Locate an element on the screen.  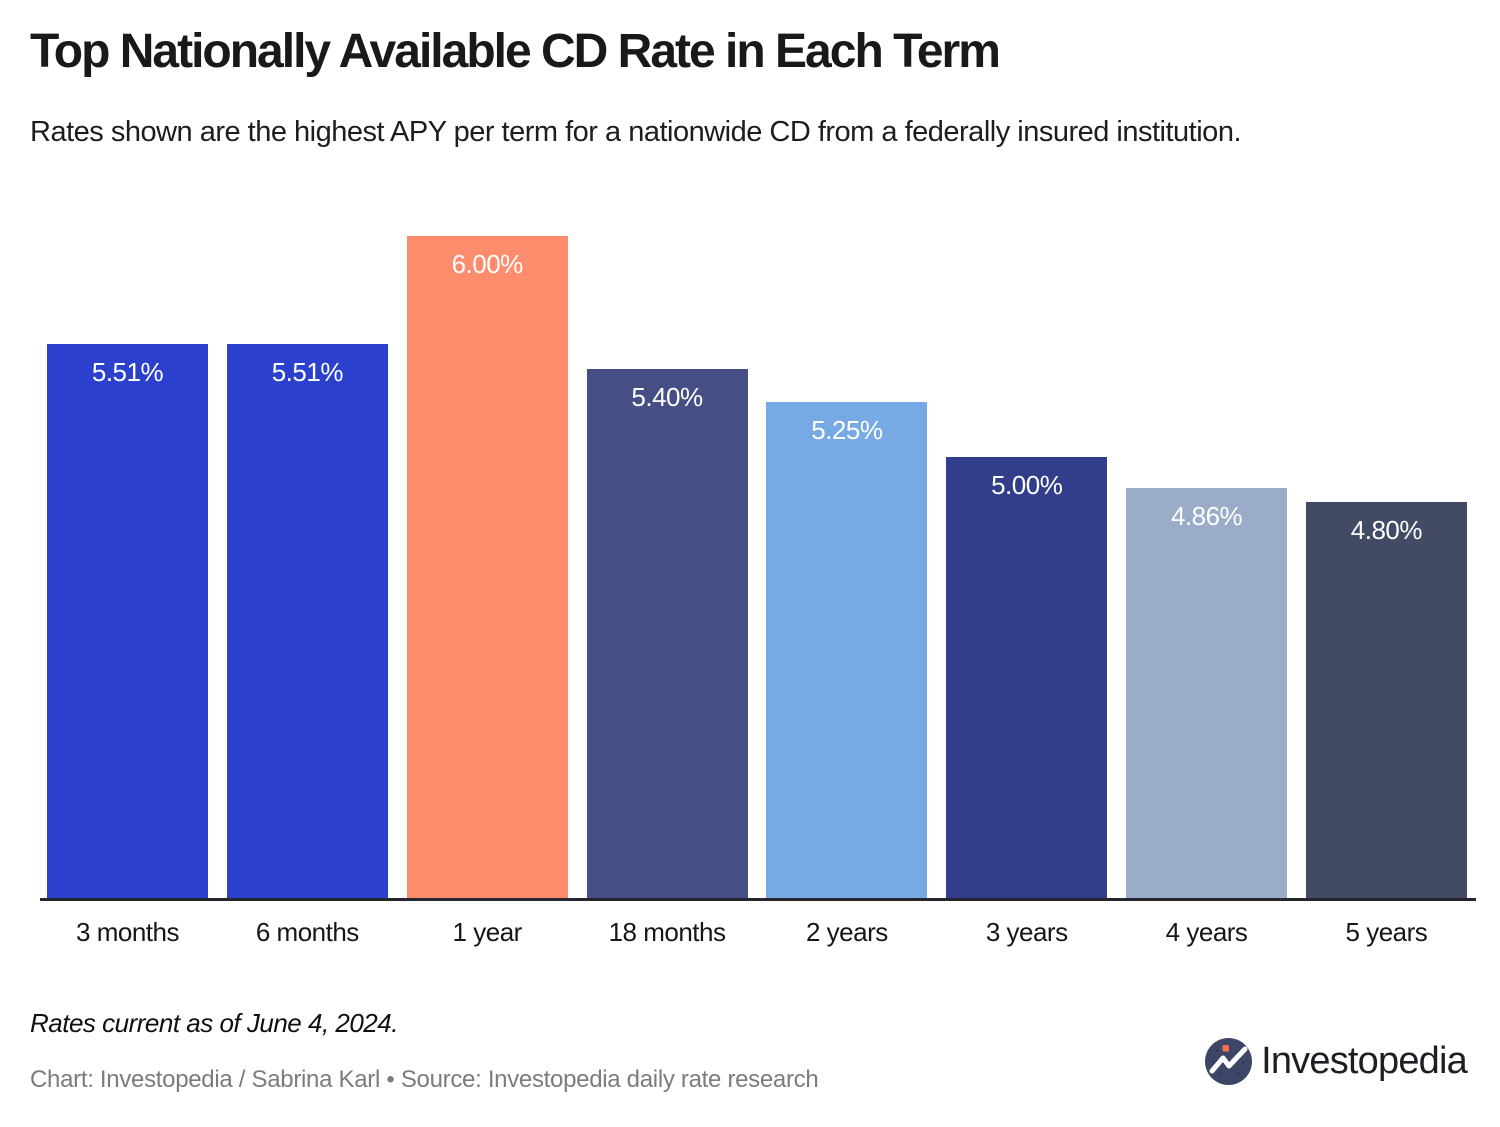
bar-value-label: 4.80% is located at coordinates (1386, 530).